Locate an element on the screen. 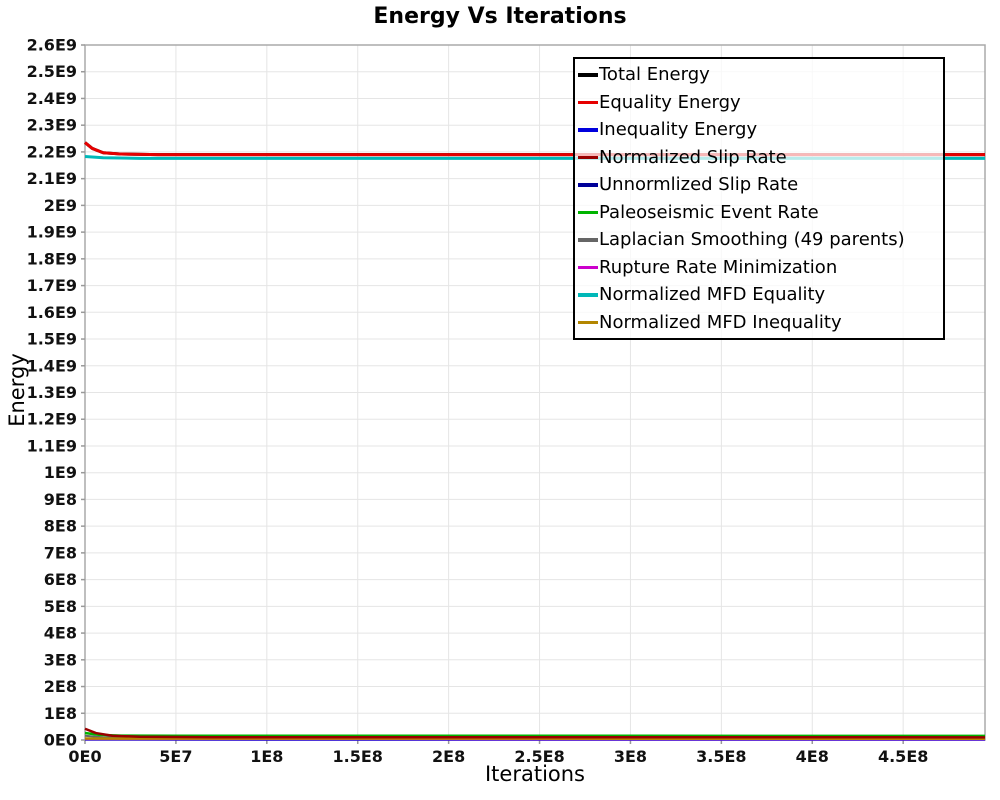 This screenshot has width=1000, height=800. legend-swatch-normalized-mfd-equality is located at coordinates (588, 295).